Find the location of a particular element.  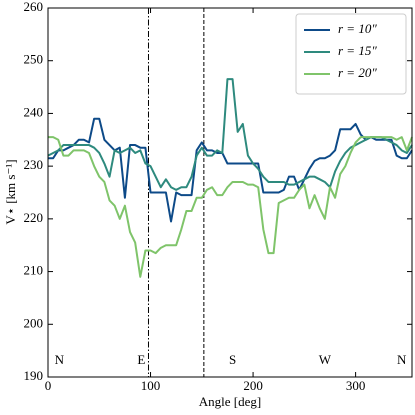

legend-label: r = 10″ is located at coordinates (357, 28).